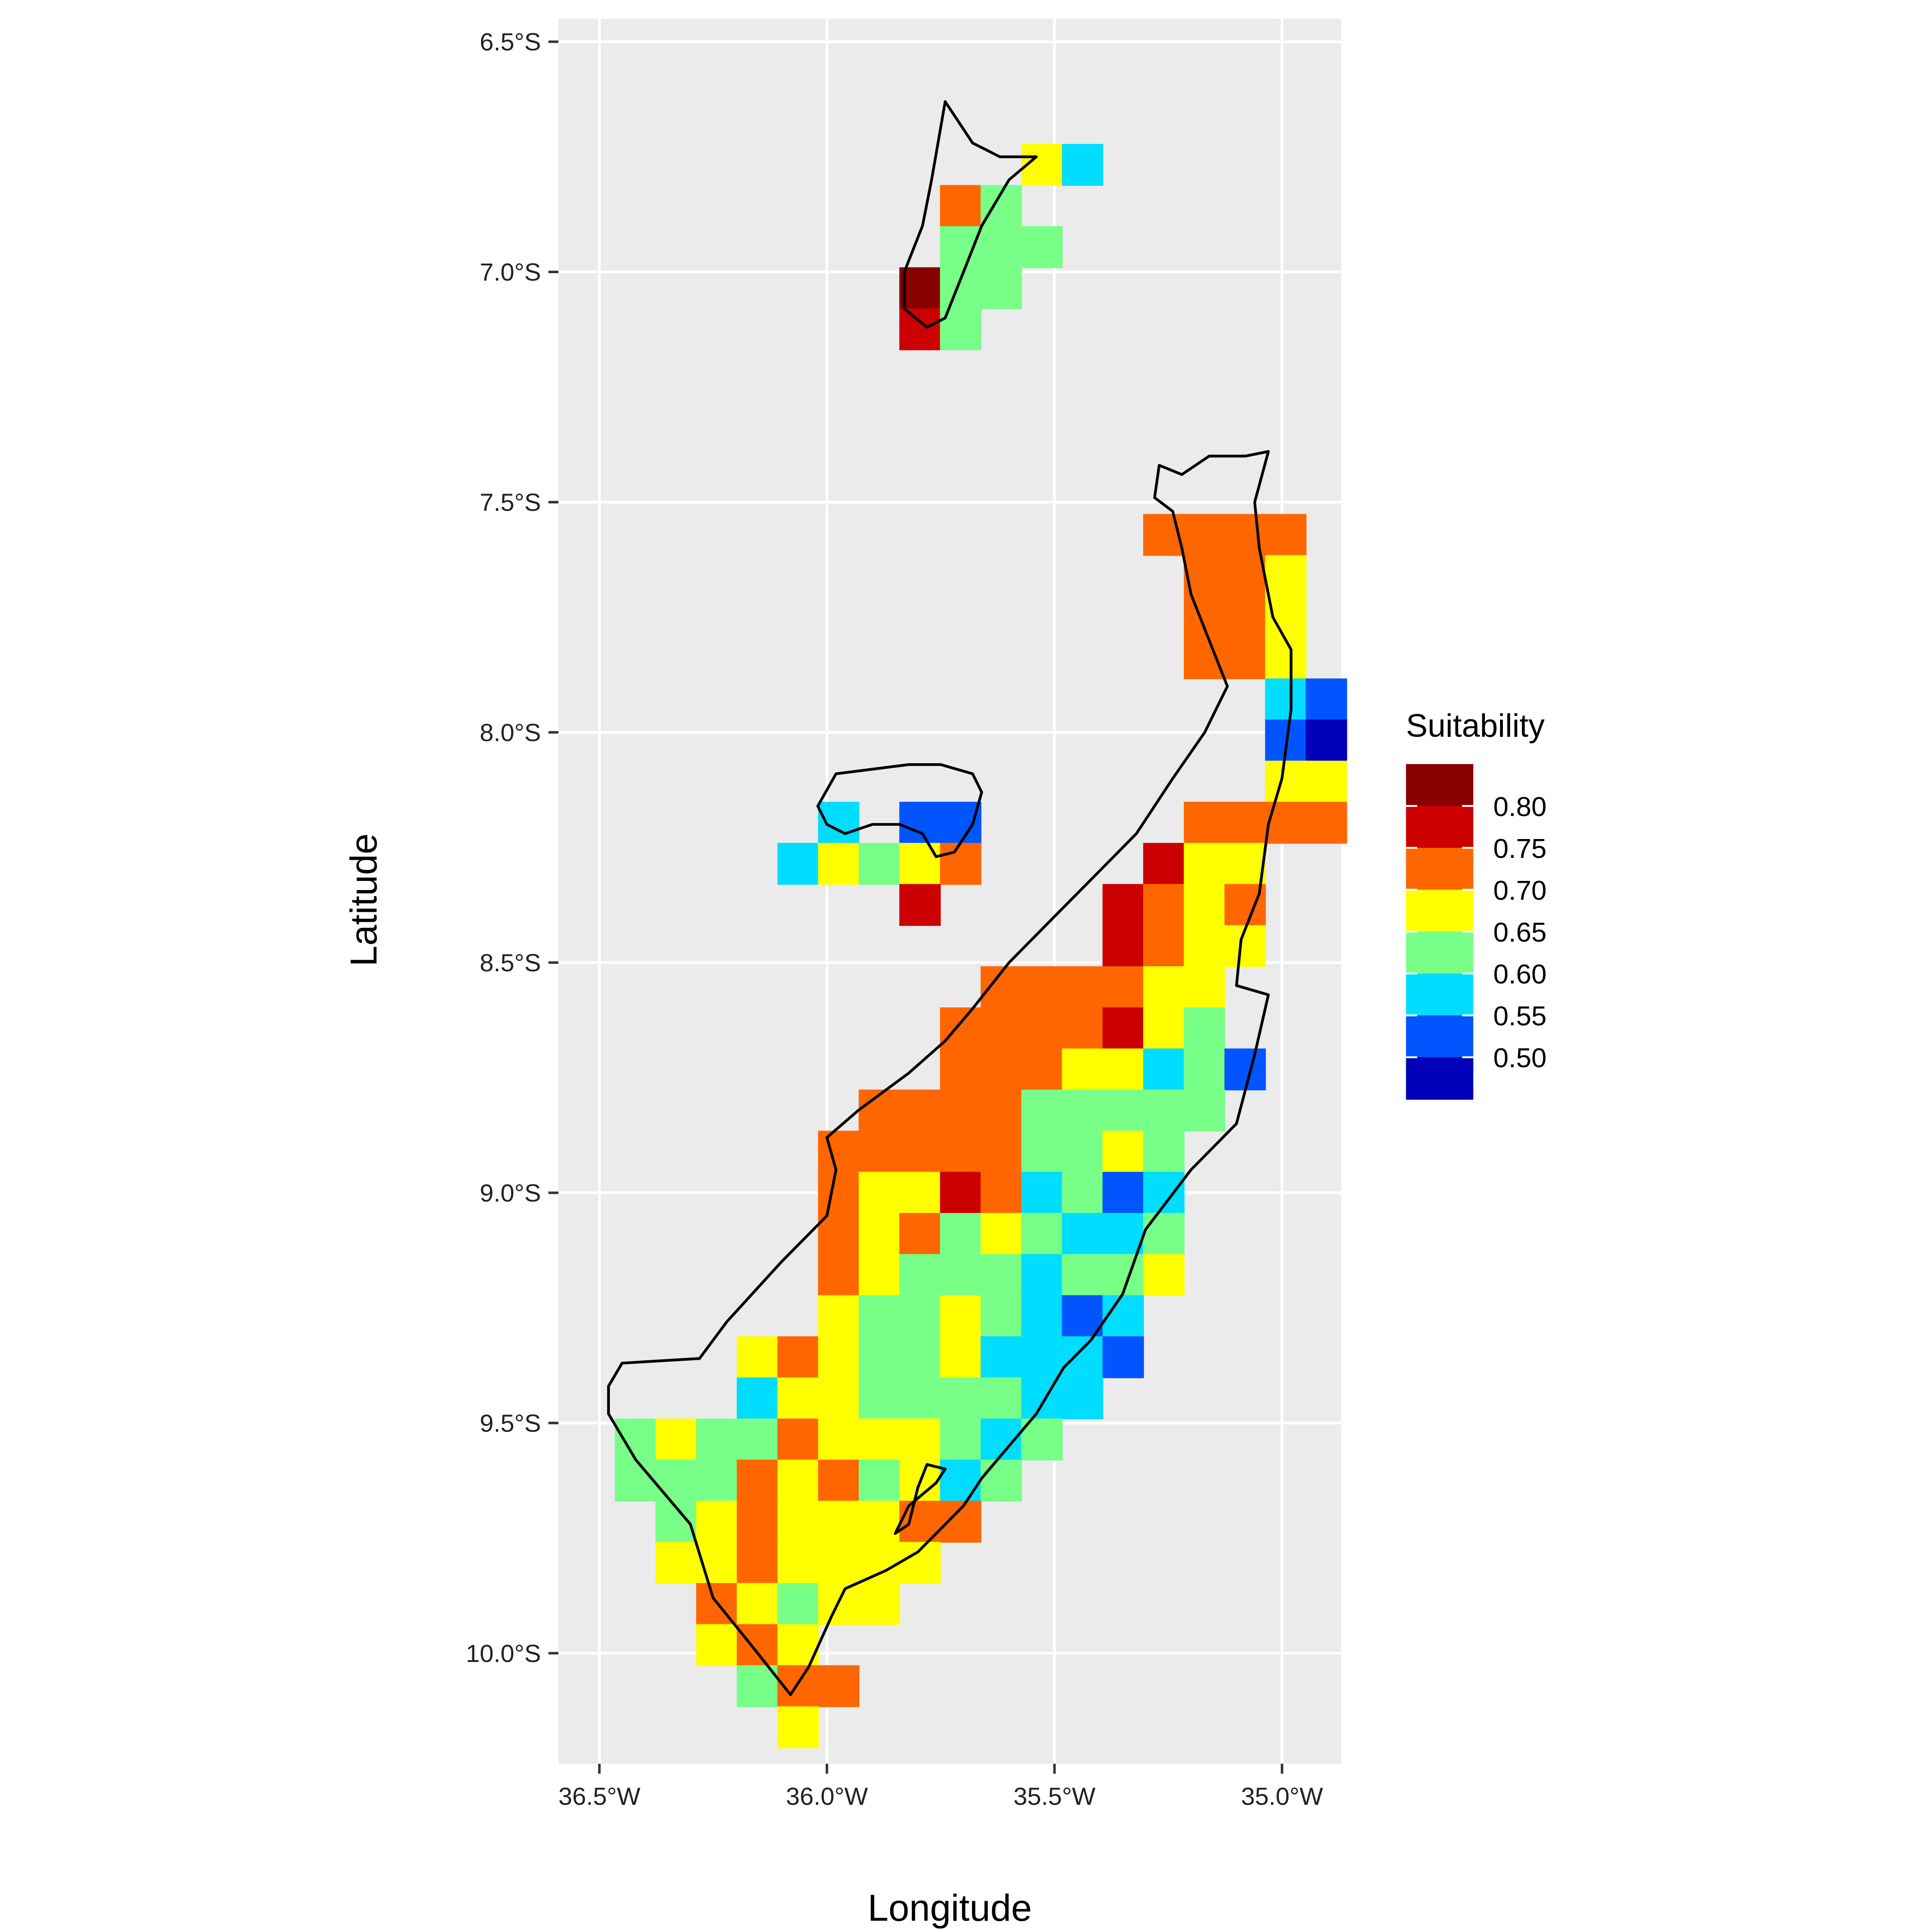 This screenshot has width=1932, height=1932. Describe the element at coordinates (1520, 1016) in the screenshot. I see `legend-label: 0.55` at that location.